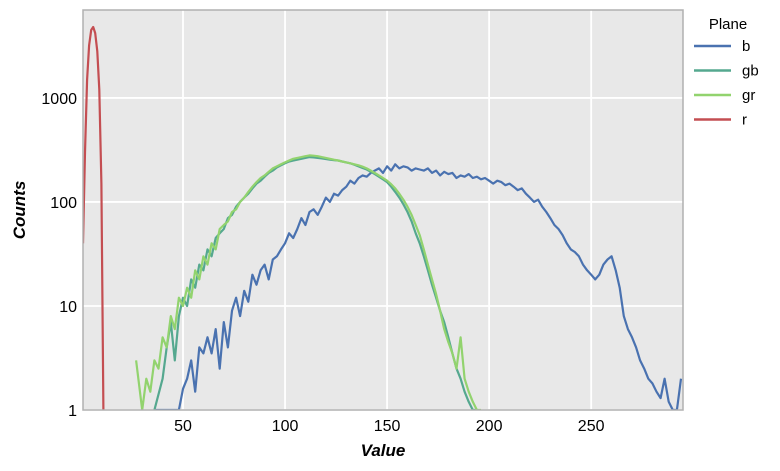  Describe the element at coordinates (68, 307) in the screenshot. I see `y-tick-label: 10` at that location.